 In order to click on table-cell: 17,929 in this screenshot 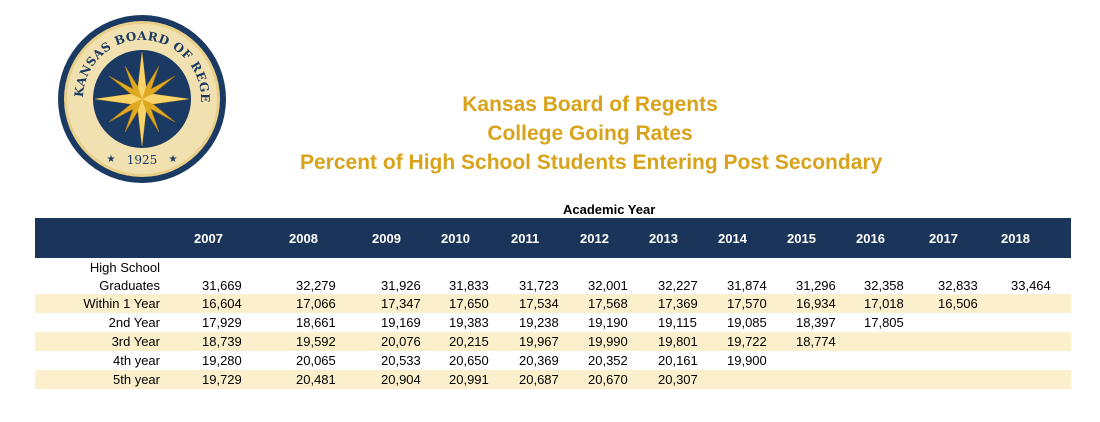, I will do `click(222, 322)`.